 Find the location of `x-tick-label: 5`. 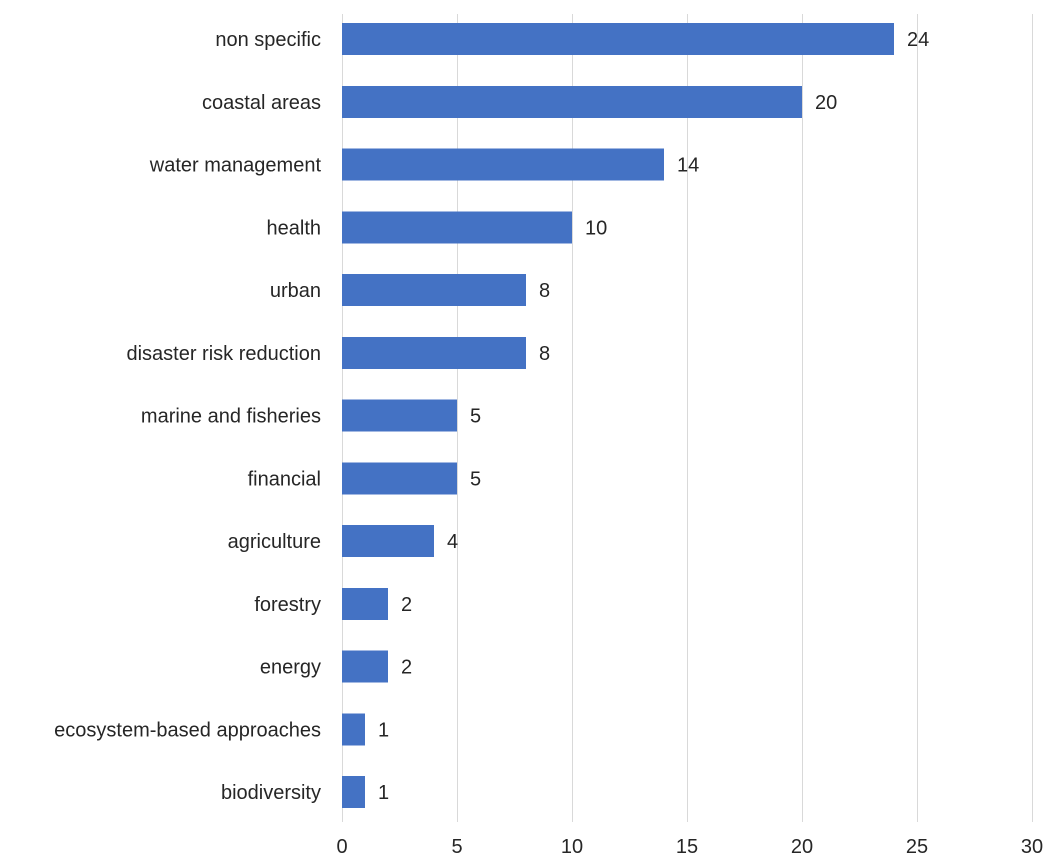

x-tick-label: 5 is located at coordinates (456, 847).